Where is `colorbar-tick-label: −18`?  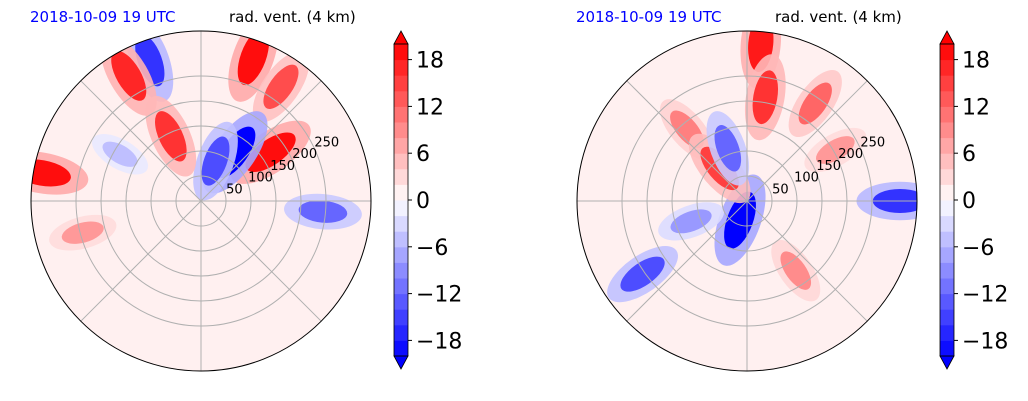 colorbar-tick-label: −18 is located at coordinates (439, 341).